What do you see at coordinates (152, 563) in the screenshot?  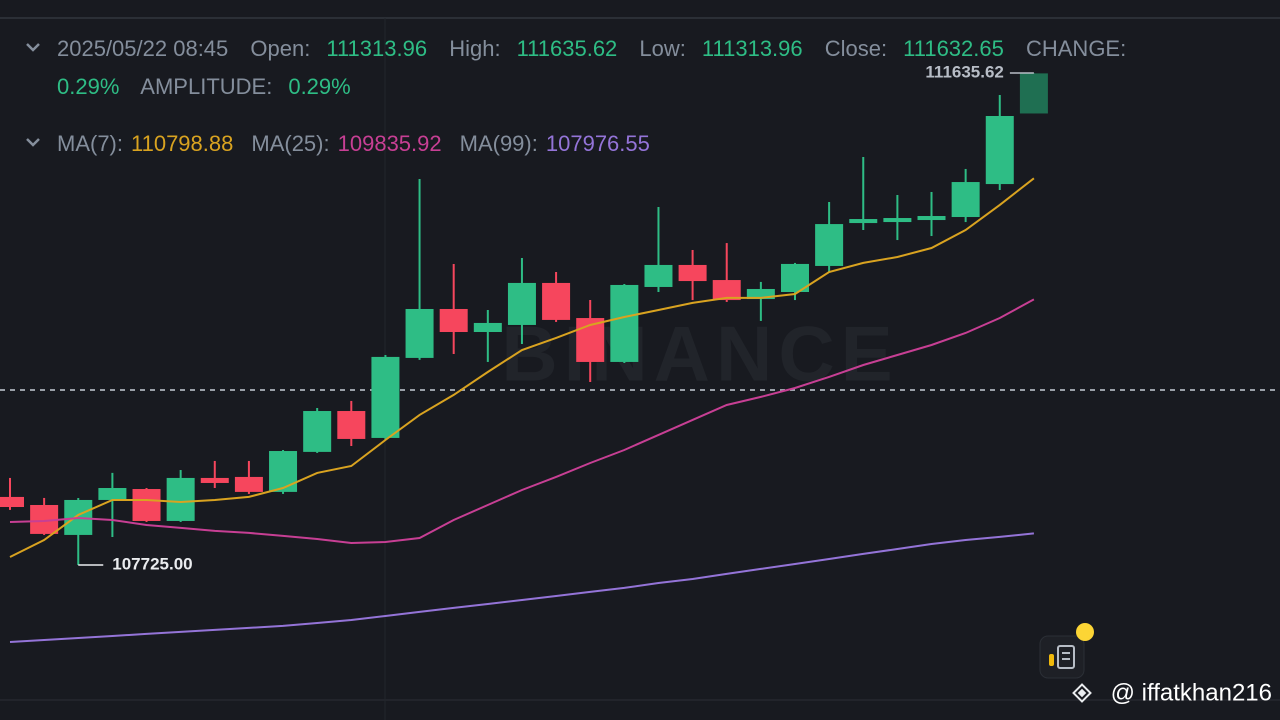 I see `min-marker-label: 107725.00` at bounding box center [152, 563].